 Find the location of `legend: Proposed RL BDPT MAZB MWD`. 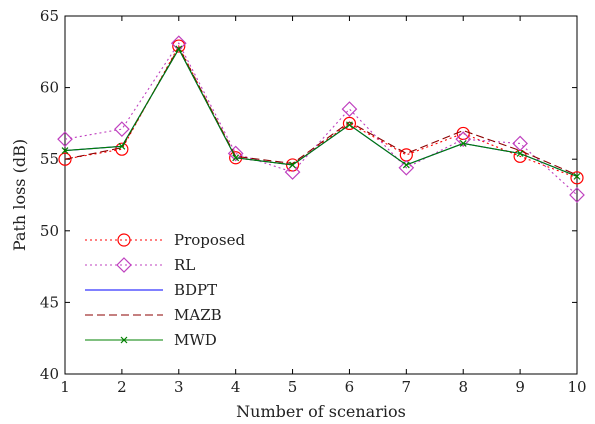

legend: Proposed RL BDPT MAZB MWD is located at coordinates (165, 290).